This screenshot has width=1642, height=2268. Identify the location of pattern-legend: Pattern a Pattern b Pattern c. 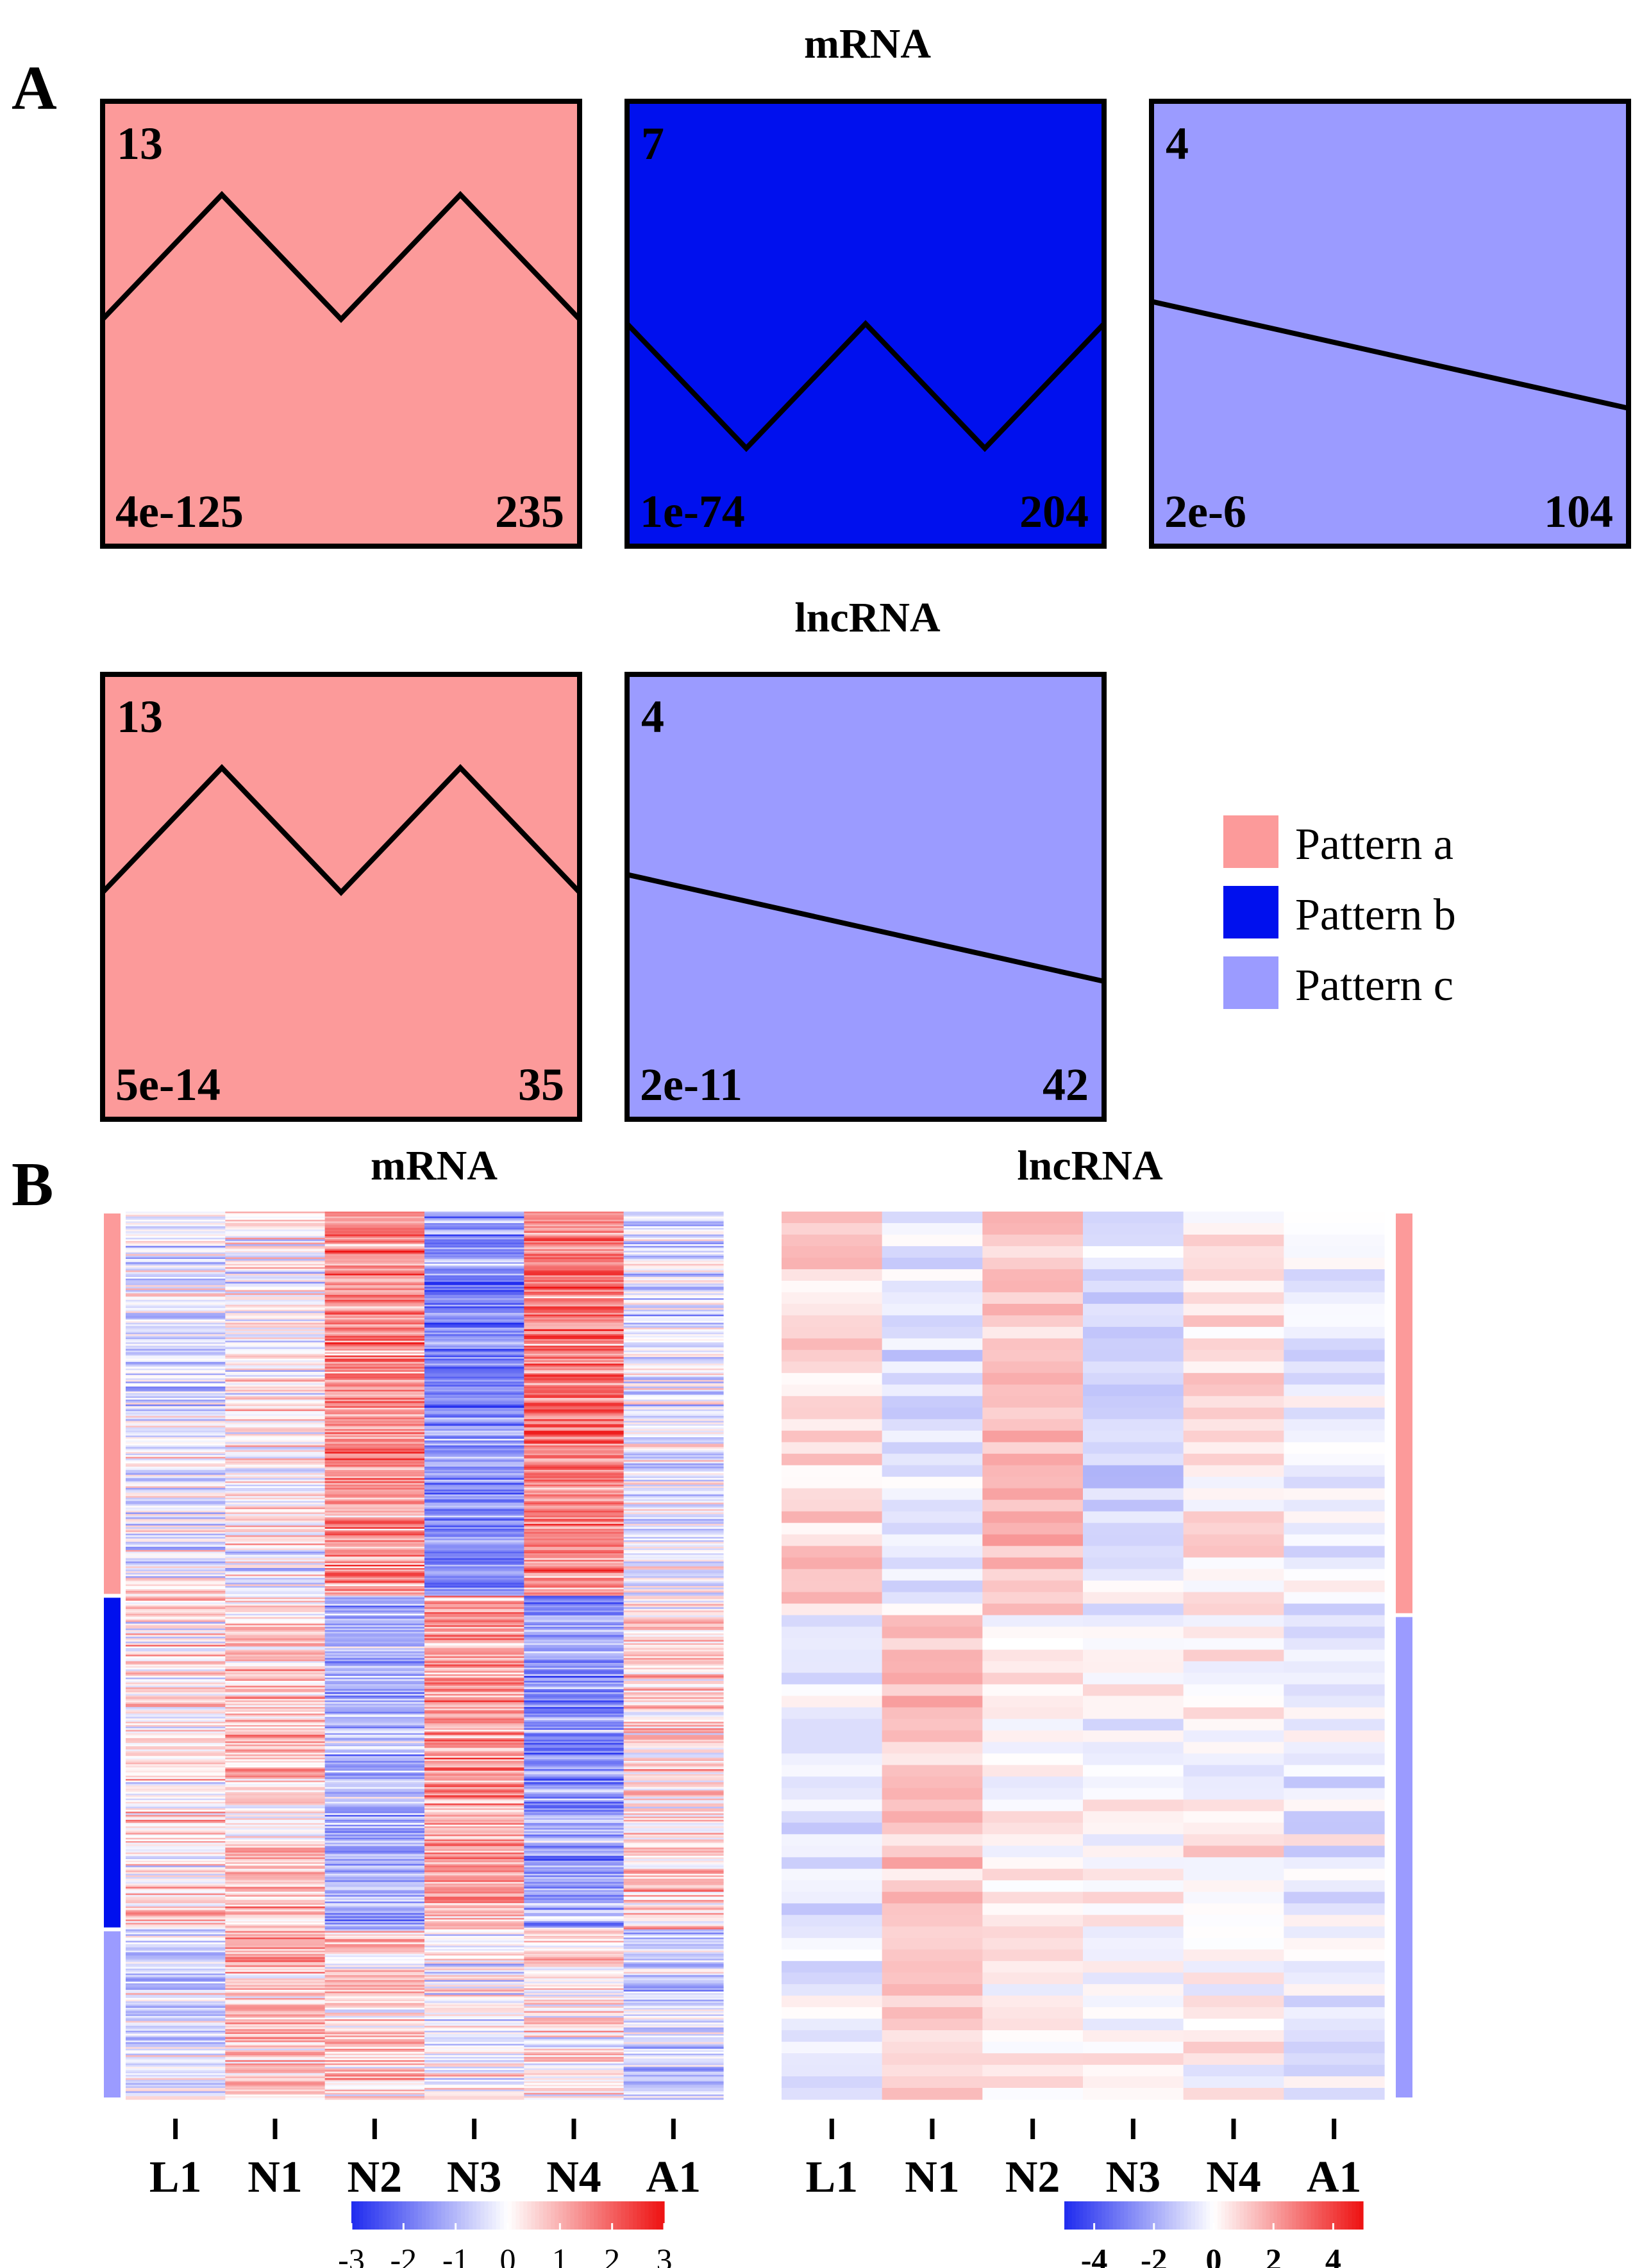
(1339, 912).